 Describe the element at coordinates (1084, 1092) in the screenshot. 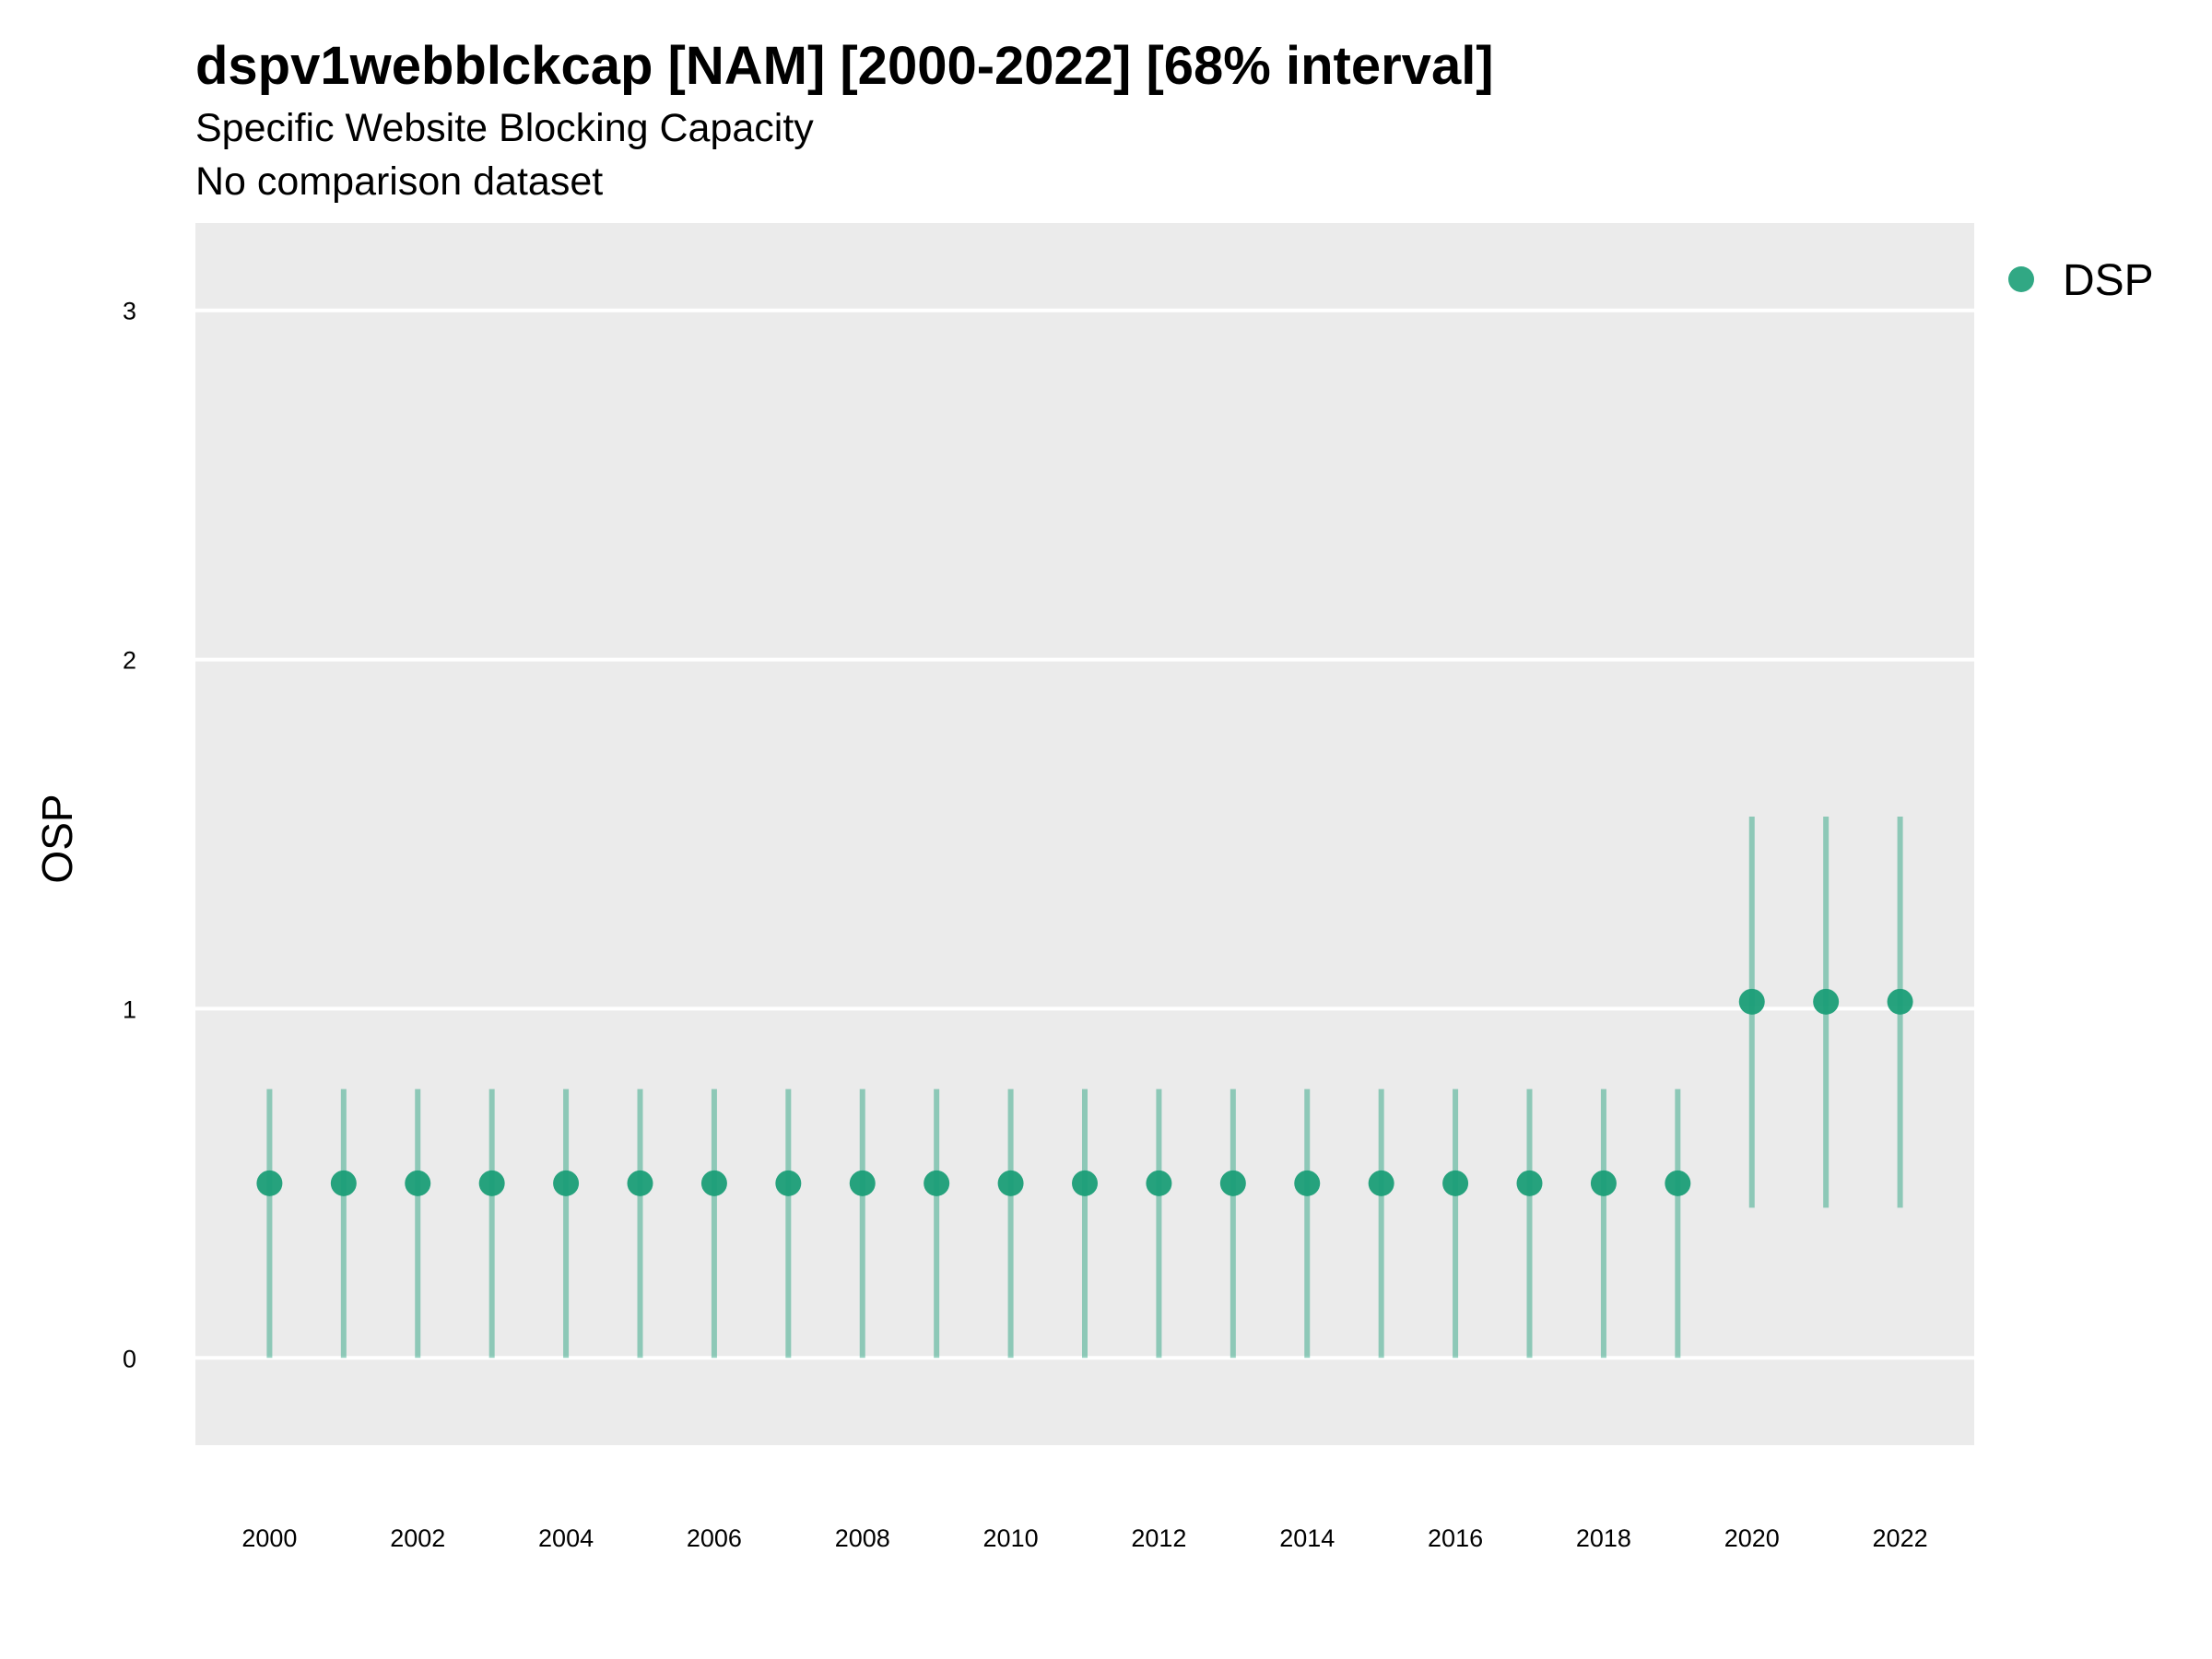

I see `data-points` at that location.